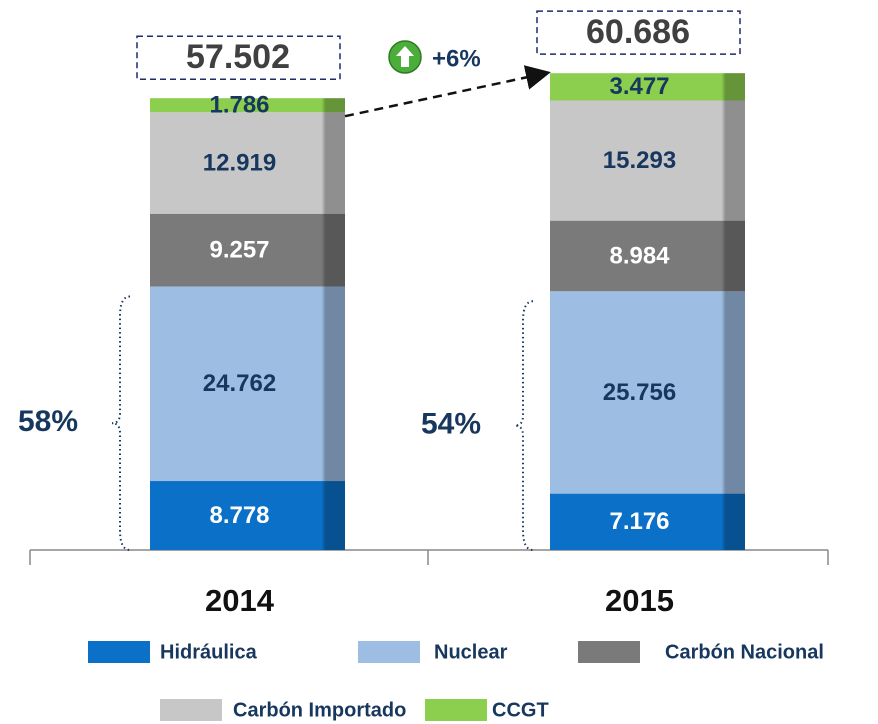 This screenshot has height=724, width=878. I want to click on legend-label: Carbón Importado, so click(319, 710).